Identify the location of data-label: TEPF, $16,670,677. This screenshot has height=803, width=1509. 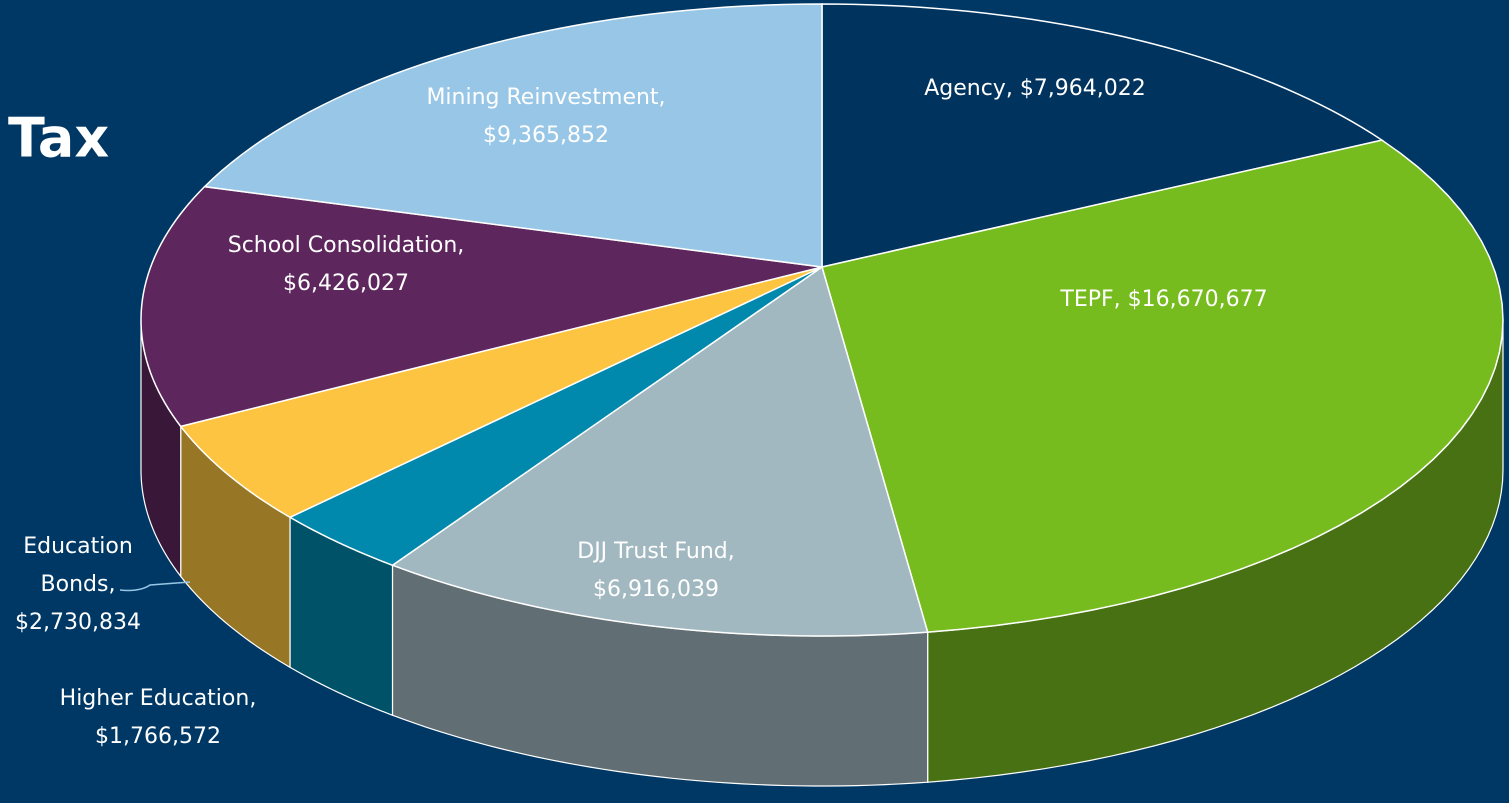
(1163, 299).